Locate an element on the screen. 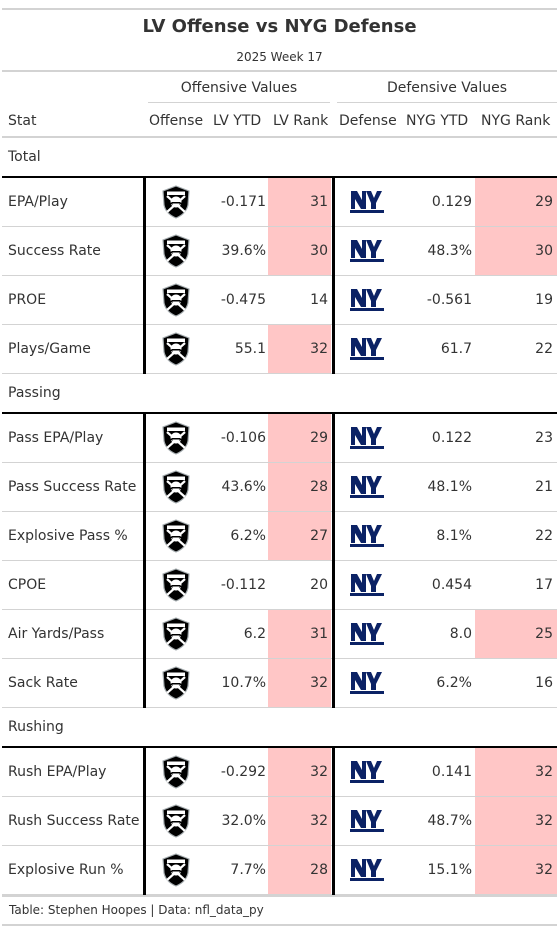  table-subtitle: 2025 Week 17 is located at coordinates (279, 57).